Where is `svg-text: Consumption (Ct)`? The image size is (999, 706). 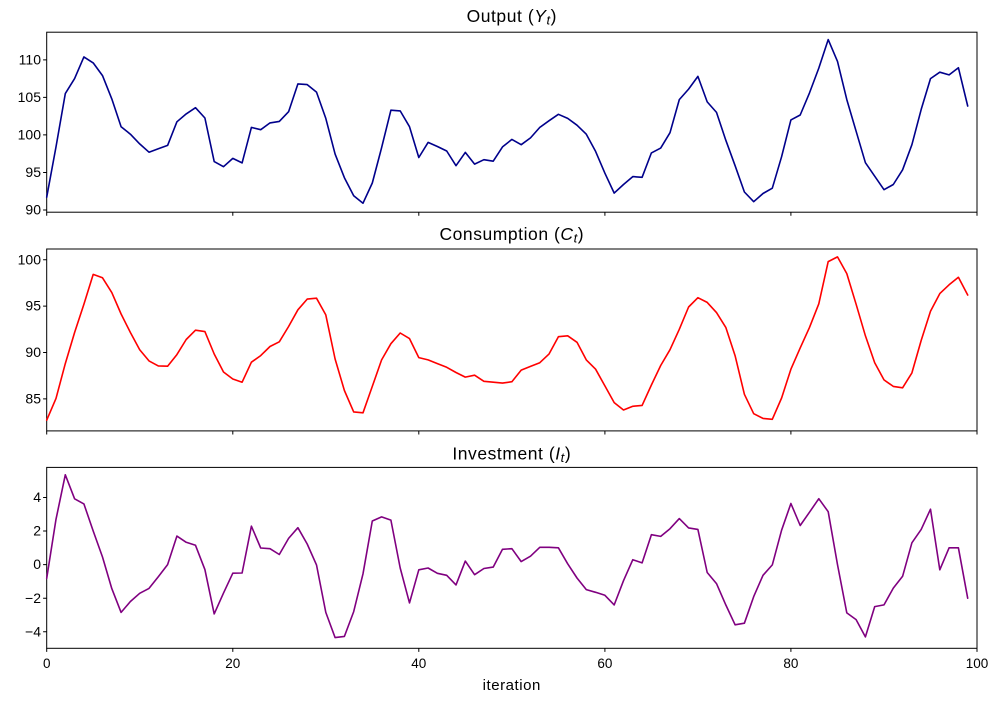 svg-text: Consumption (Ct) is located at coordinates (511, 235).